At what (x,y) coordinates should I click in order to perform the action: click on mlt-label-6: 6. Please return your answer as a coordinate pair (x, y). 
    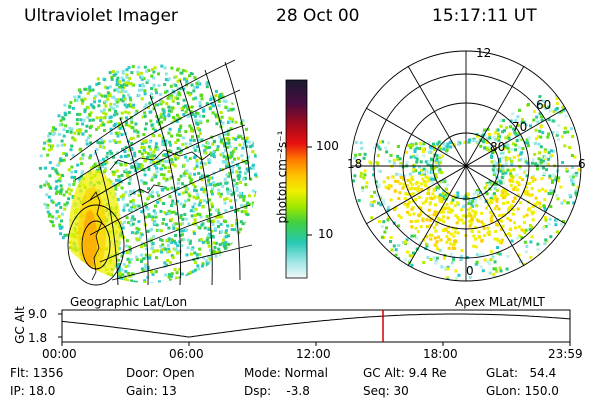
    Looking at the image, I should click on (582, 164).